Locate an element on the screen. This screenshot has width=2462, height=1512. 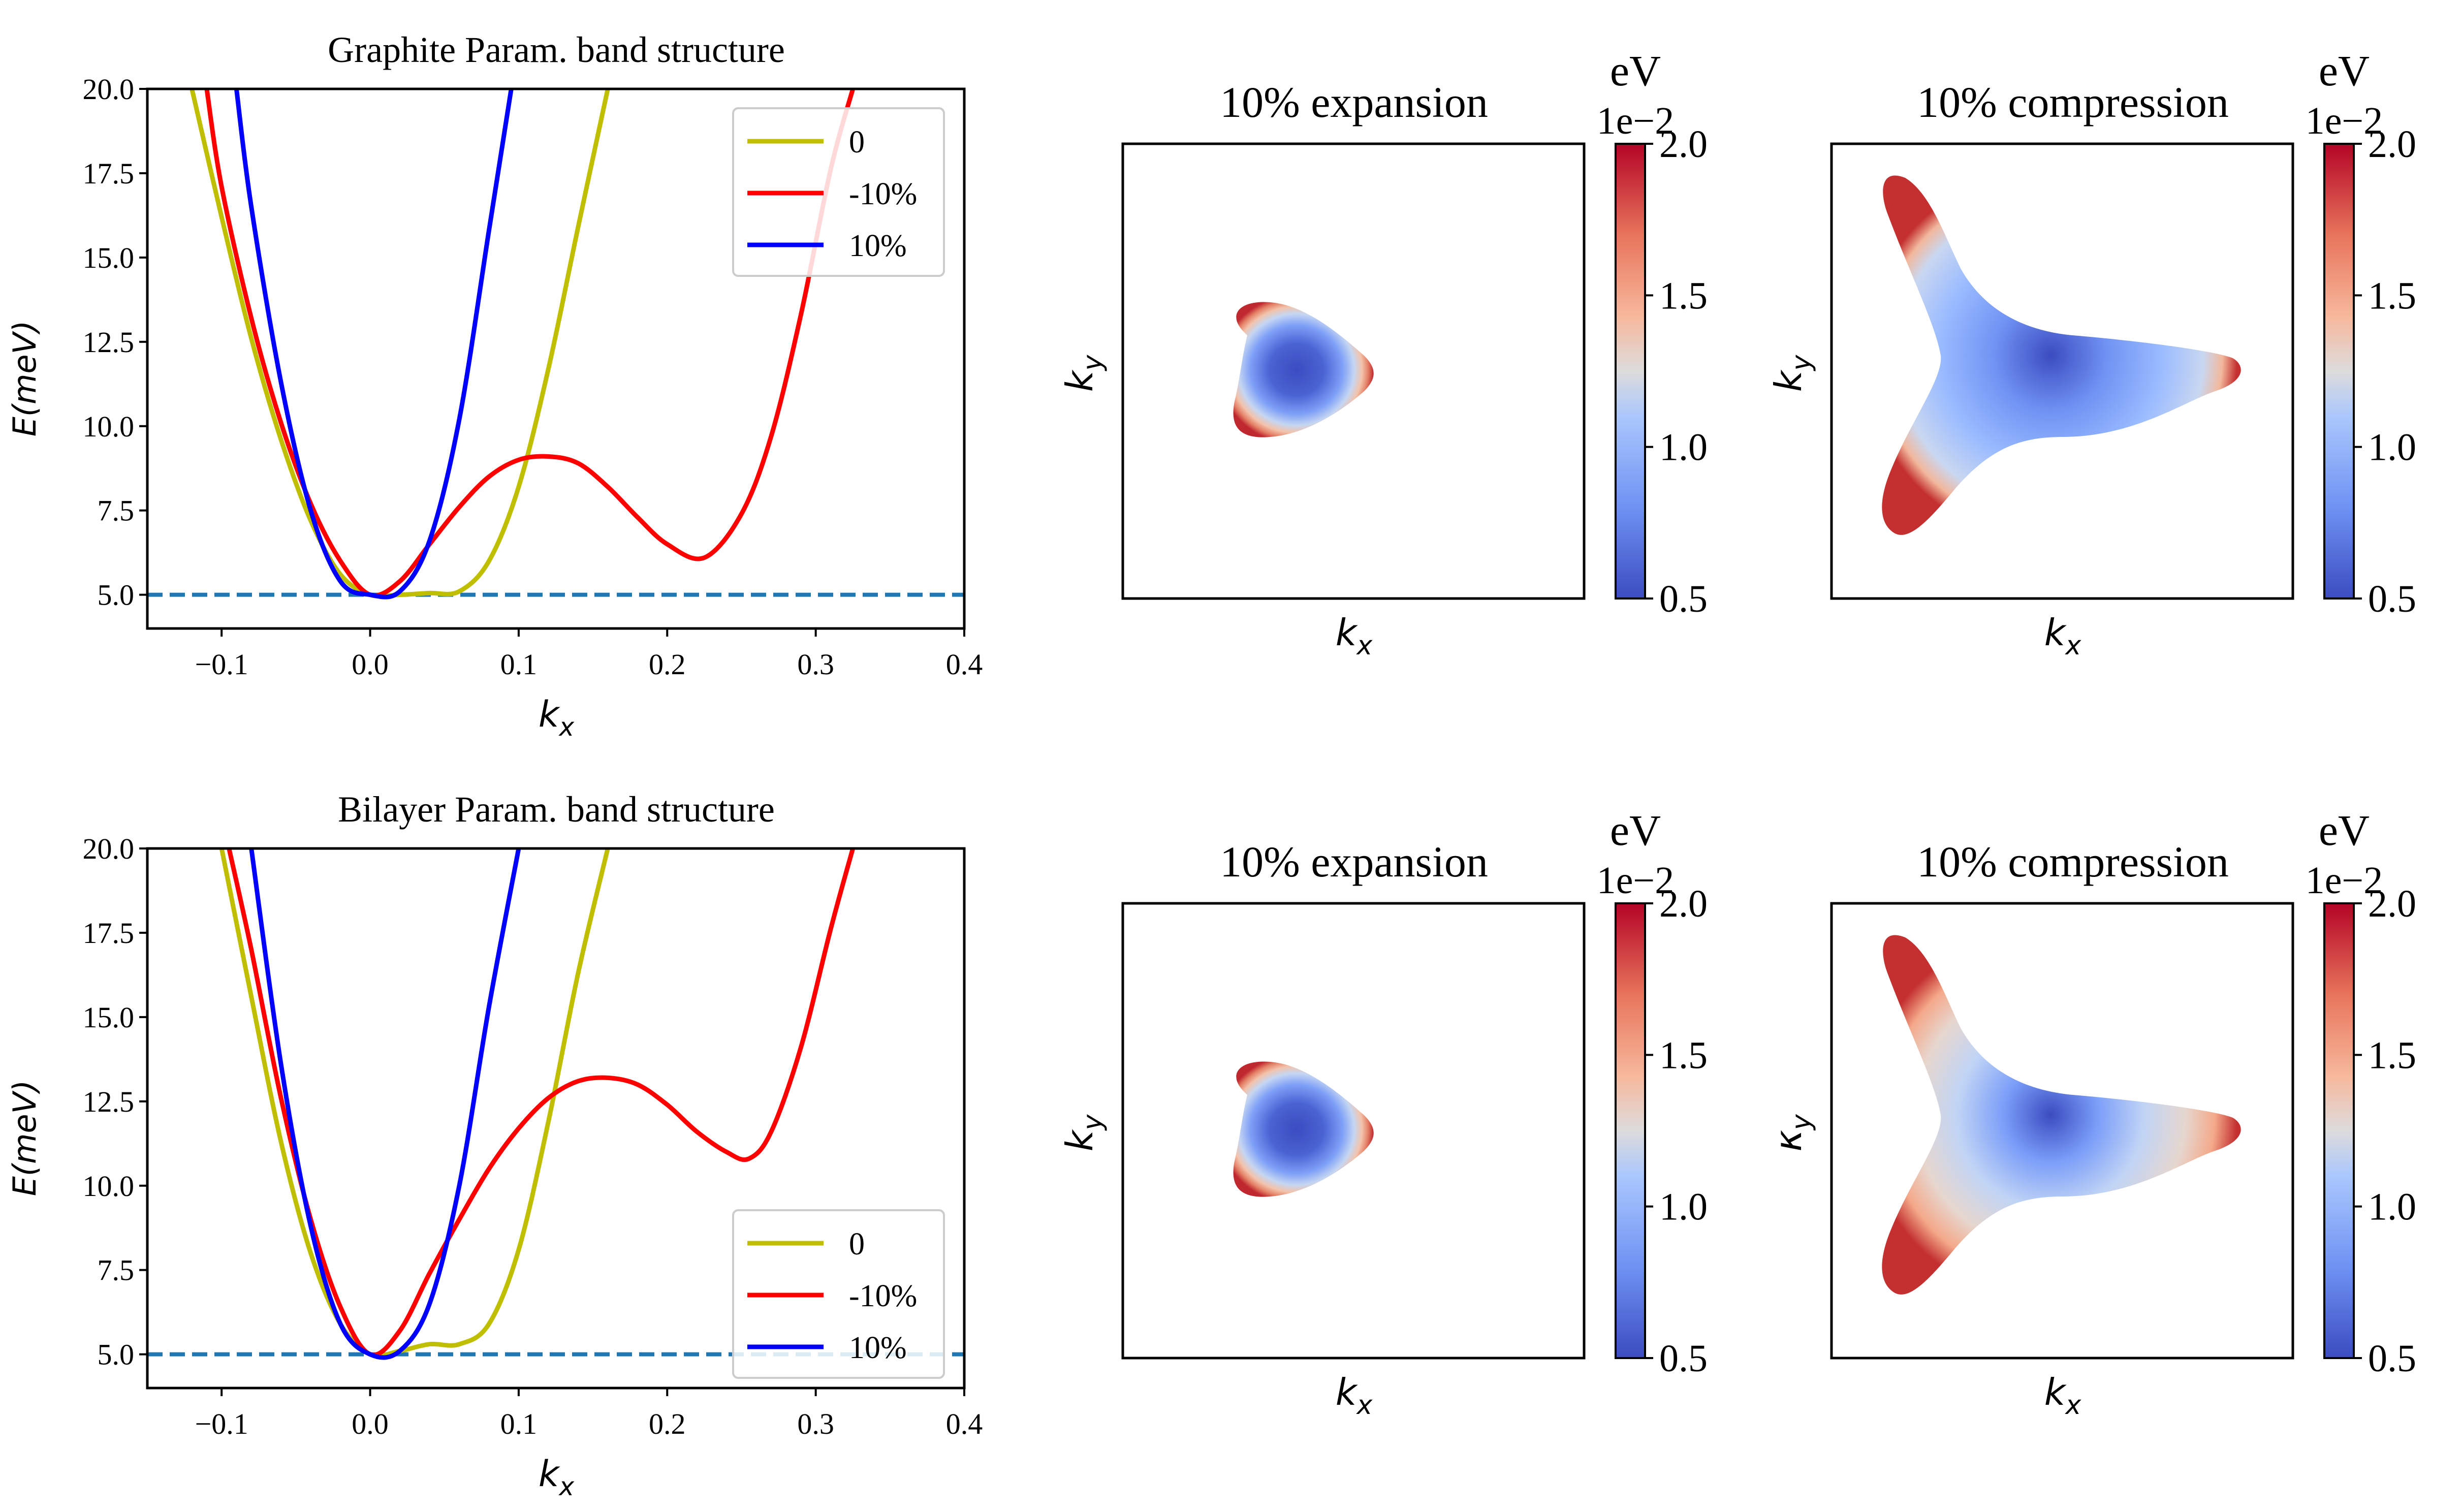
x-tick-label: −0.1 is located at coordinates (221, 664).